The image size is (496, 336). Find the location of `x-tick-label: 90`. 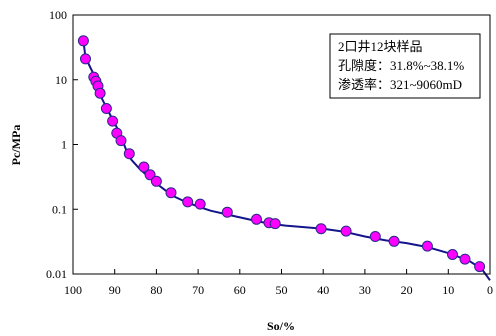

x-tick-label: 90 is located at coordinates (115, 290).